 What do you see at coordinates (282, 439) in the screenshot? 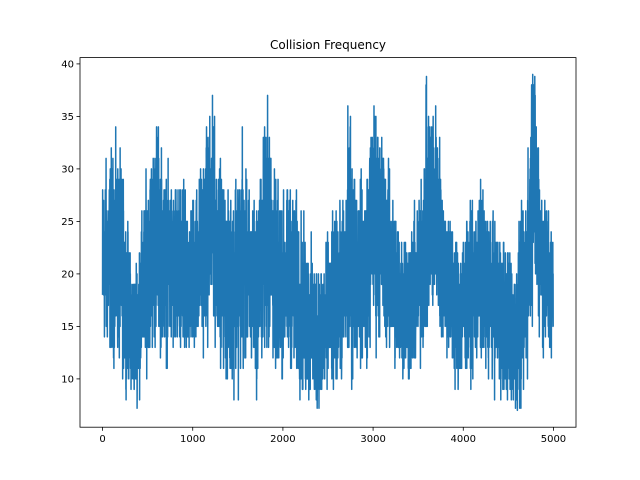
I see `x-tick-label: 2000` at bounding box center [282, 439].